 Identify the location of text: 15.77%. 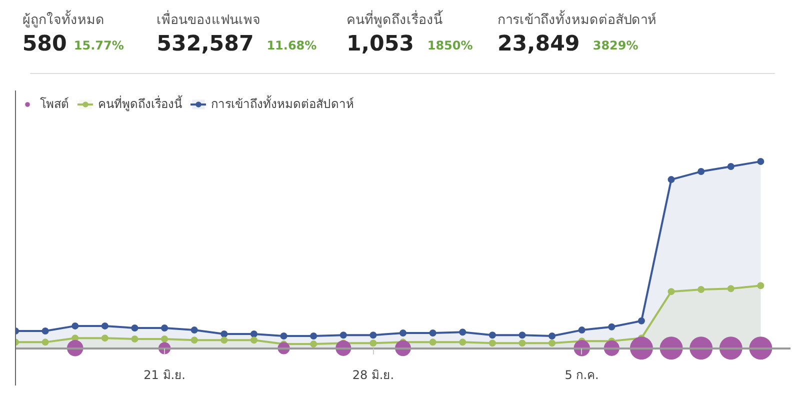
(99, 45).